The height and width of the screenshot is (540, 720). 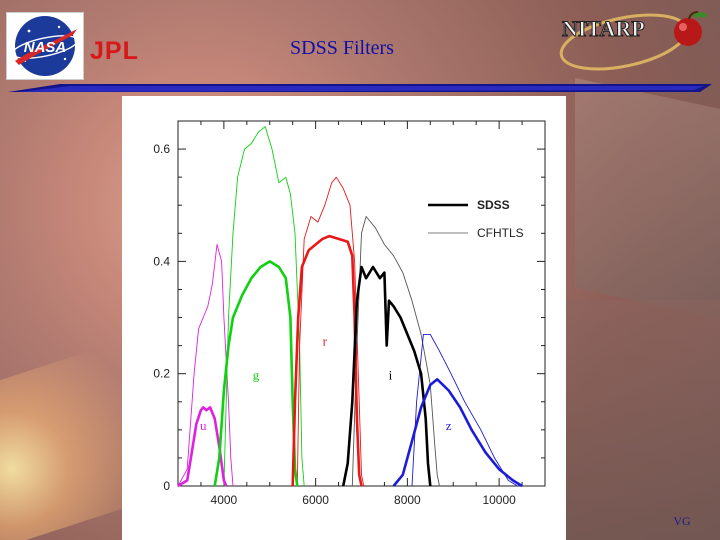 What do you see at coordinates (407, 500) in the screenshot?
I see `x-tick-label: 8000` at bounding box center [407, 500].